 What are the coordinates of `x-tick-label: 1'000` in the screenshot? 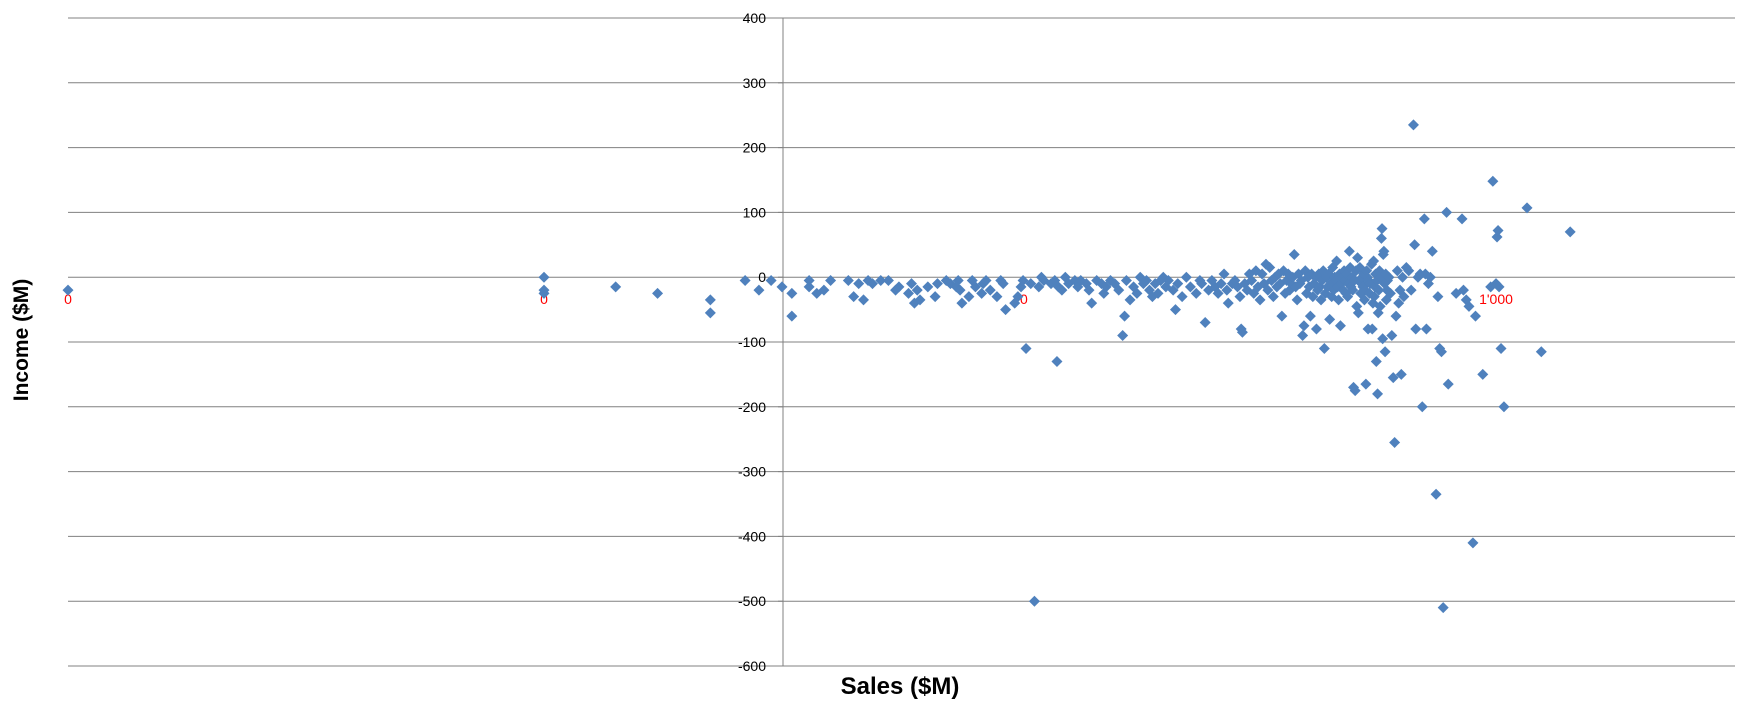 It's located at (1496, 299).